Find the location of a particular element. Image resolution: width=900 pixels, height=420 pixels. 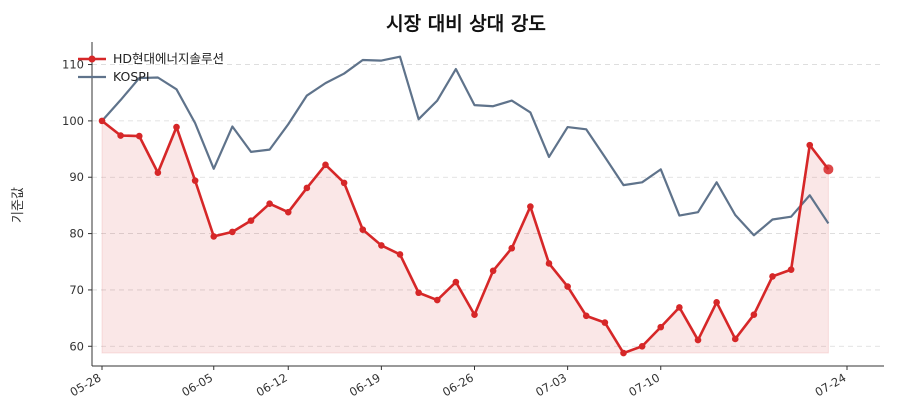

y-tick-label-60: 60 is located at coordinates (76, 346).